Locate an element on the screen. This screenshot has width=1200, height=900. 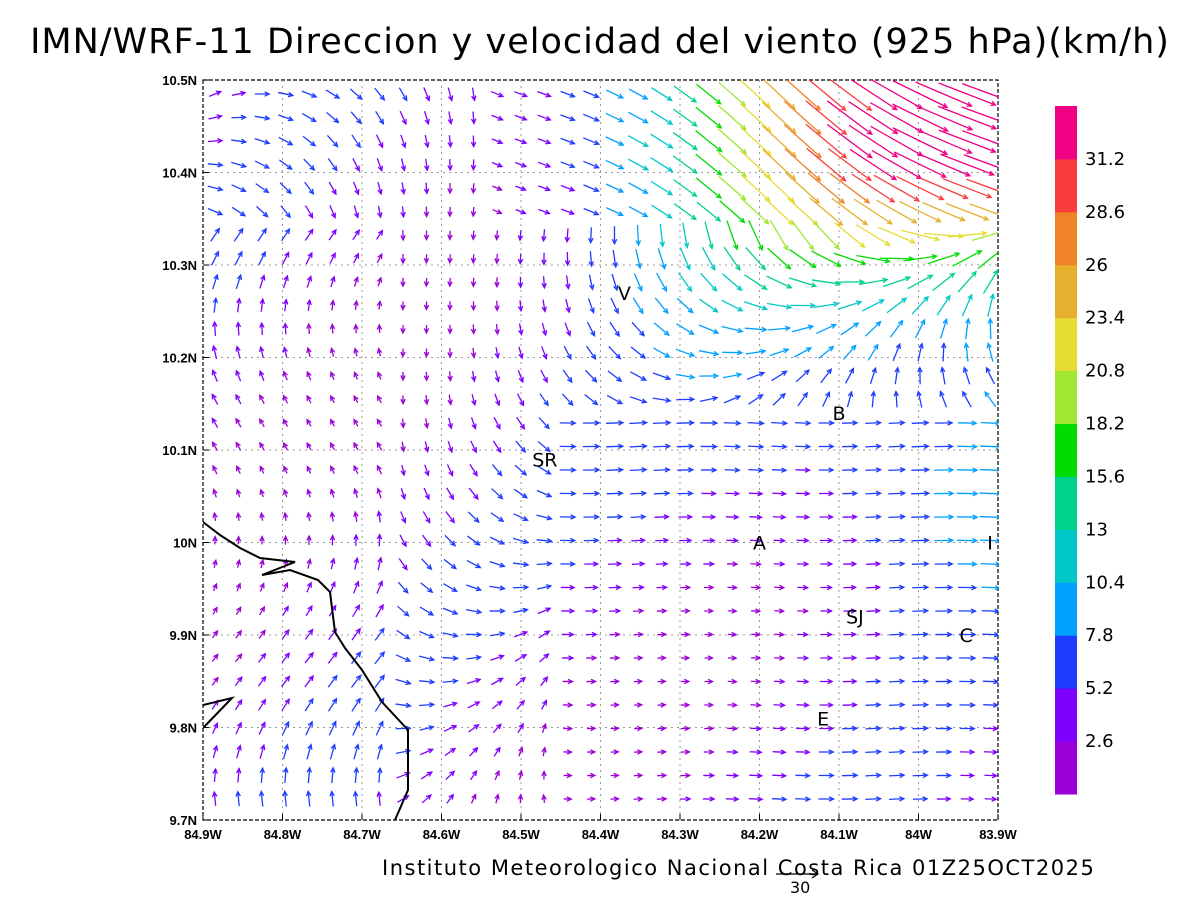
x-tick-label: 84.1W is located at coordinates (839, 834).